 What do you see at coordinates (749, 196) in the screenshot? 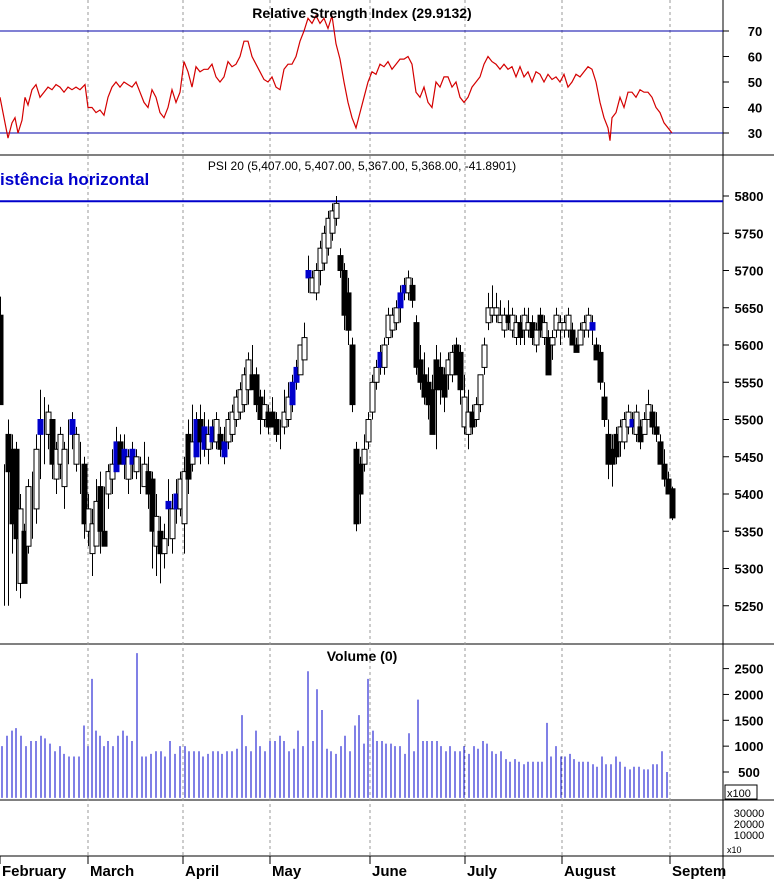
I see `price-tick-label: 5800` at bounding box center [749, 196].